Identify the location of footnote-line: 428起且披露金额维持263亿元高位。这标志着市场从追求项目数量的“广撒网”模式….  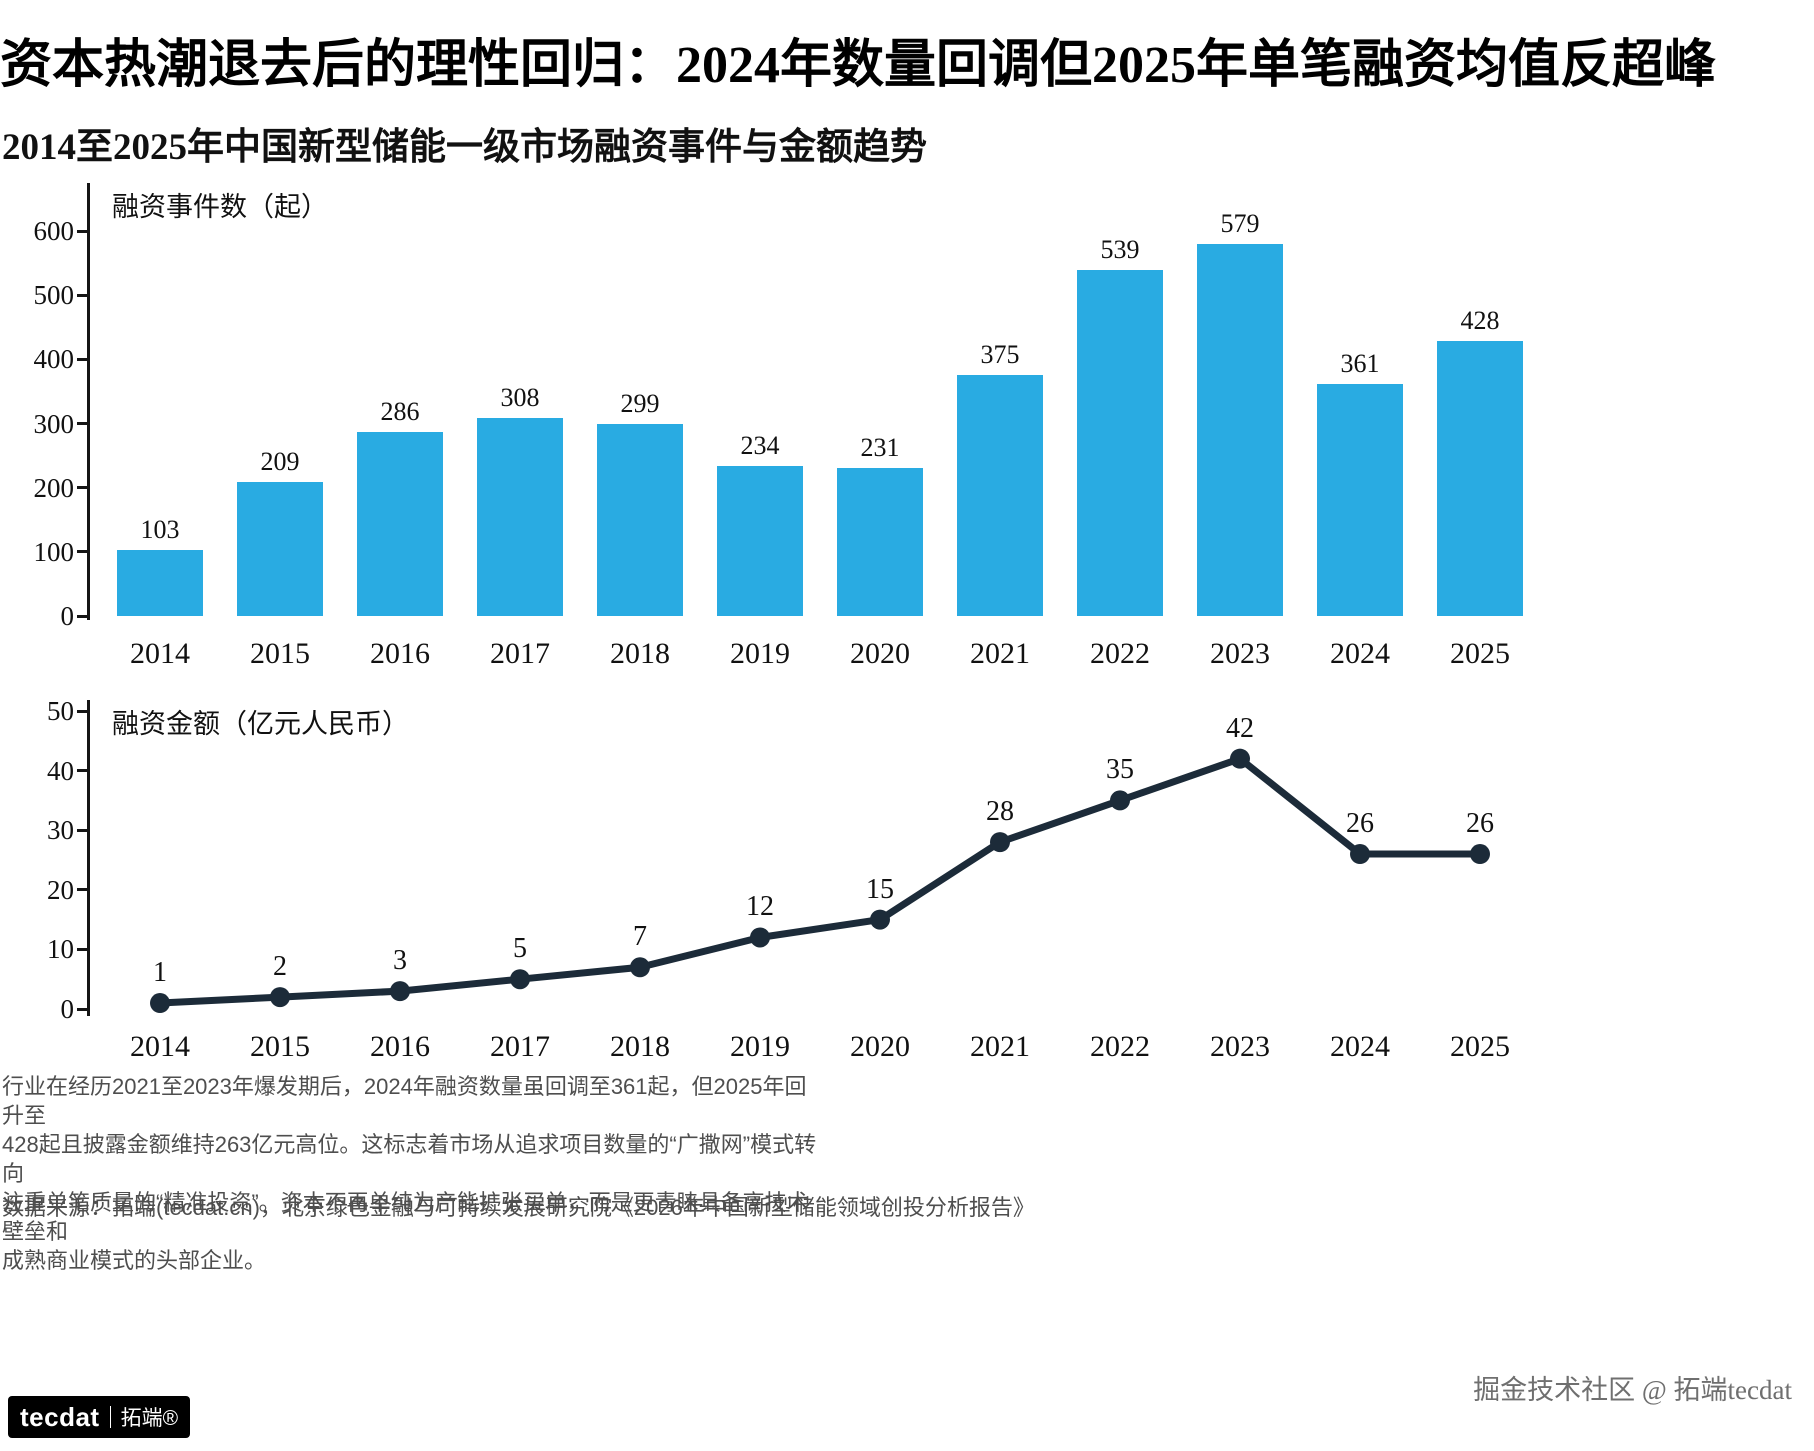
(409, 1159).